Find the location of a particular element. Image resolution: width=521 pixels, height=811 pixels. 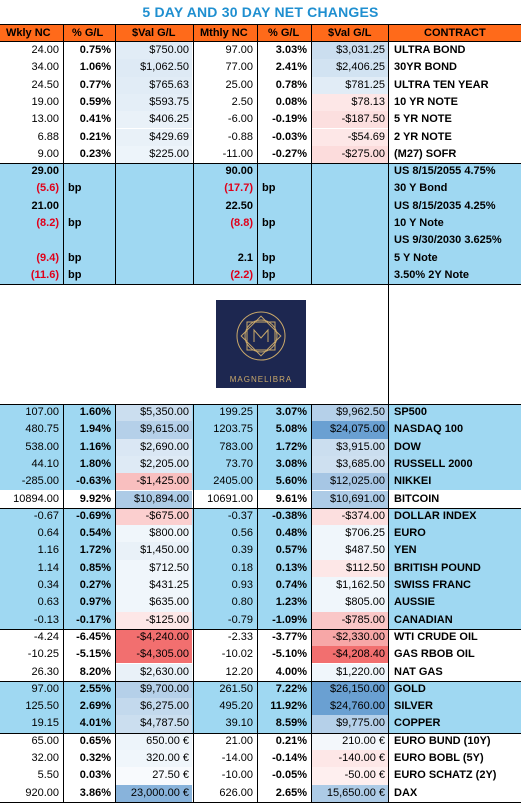

cell-w is located at coordinates (31, 240).